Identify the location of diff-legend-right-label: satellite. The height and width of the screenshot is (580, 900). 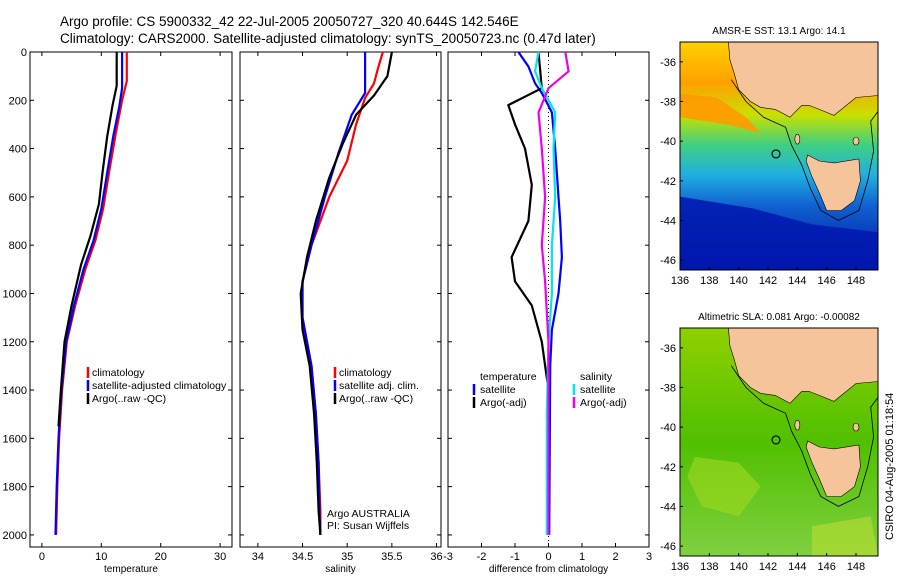
(598, 390).